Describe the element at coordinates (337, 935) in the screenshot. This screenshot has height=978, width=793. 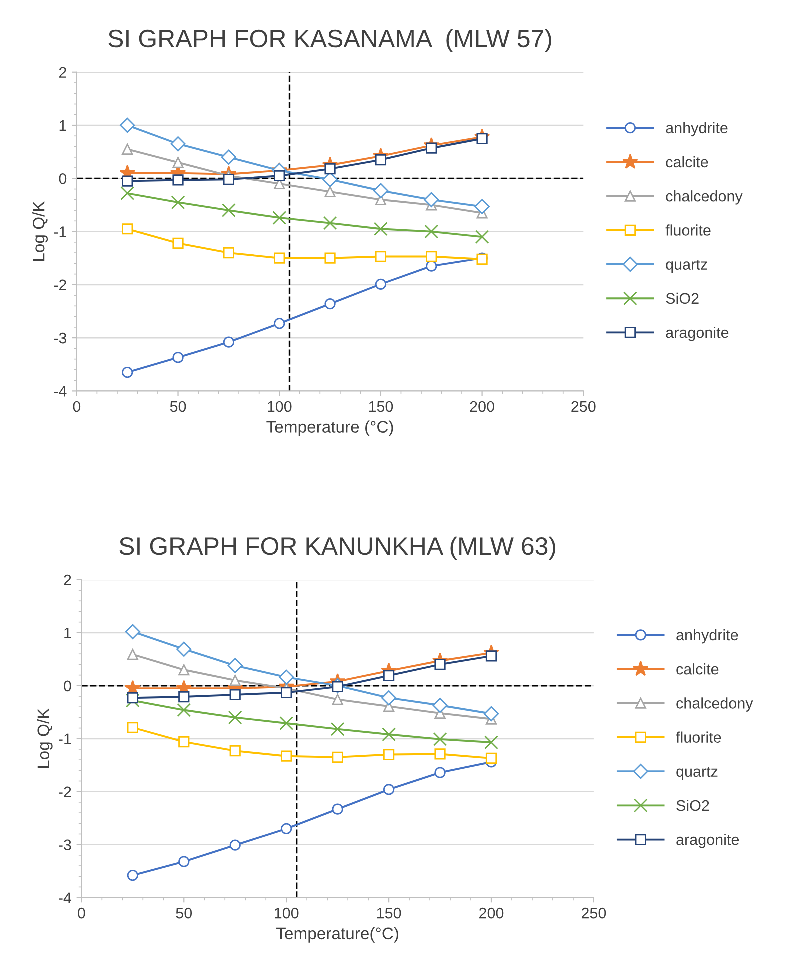
I see `x-axis-title: Temperature(°C)` at that location.